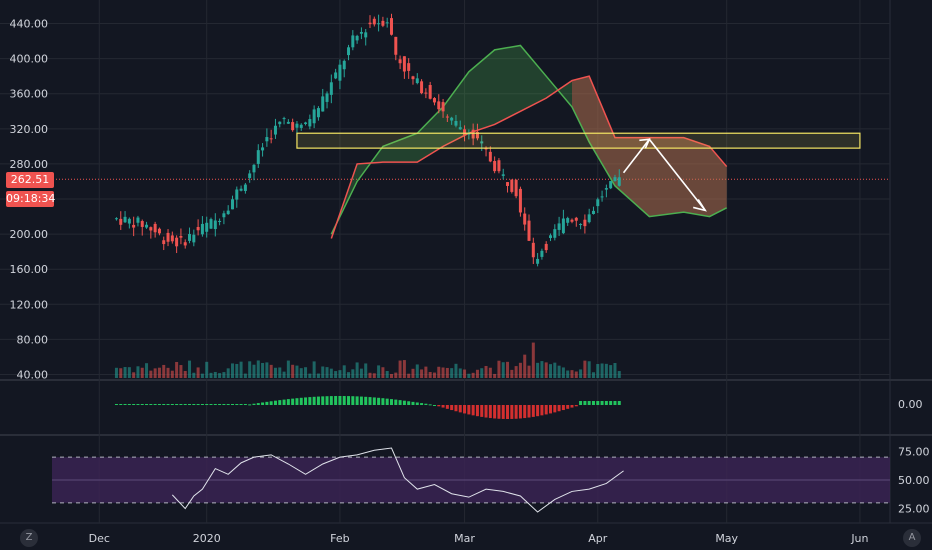  What do you see at coordinates (367, 407) in the screenshot?
I see `macd-histogram` at bounding box center [367, 407].